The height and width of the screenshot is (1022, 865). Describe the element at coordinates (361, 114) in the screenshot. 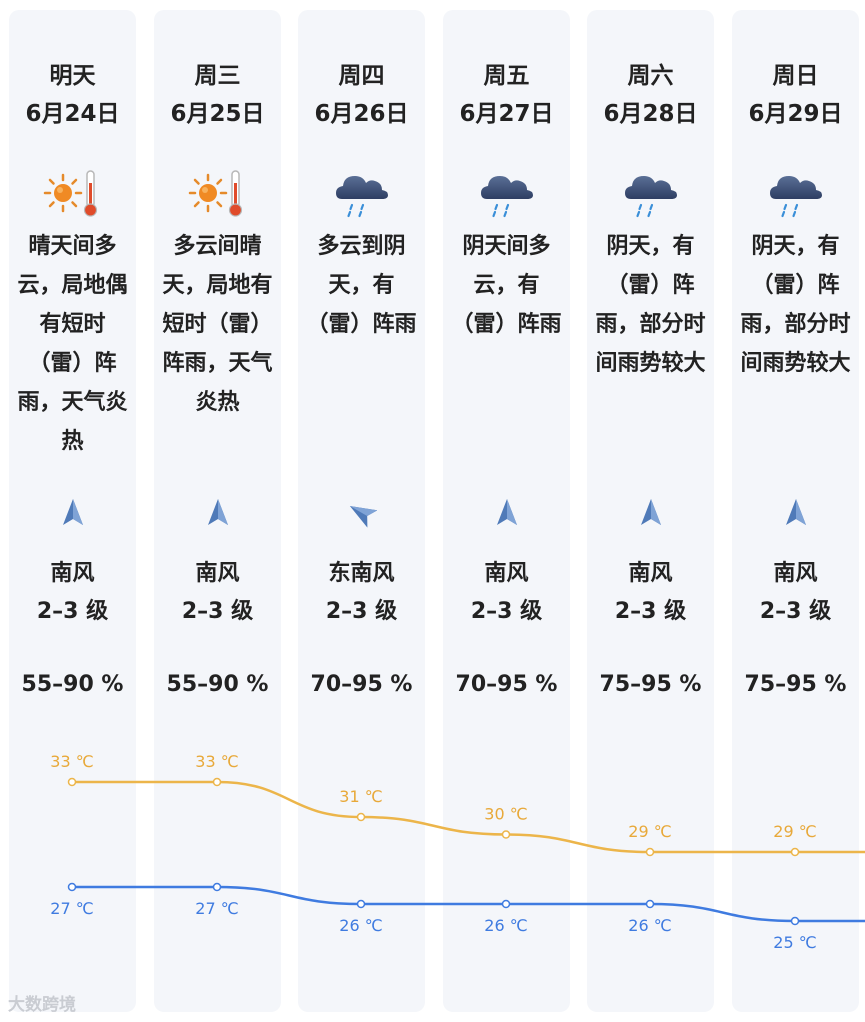

I see `date-label: 6月26日` at that location.